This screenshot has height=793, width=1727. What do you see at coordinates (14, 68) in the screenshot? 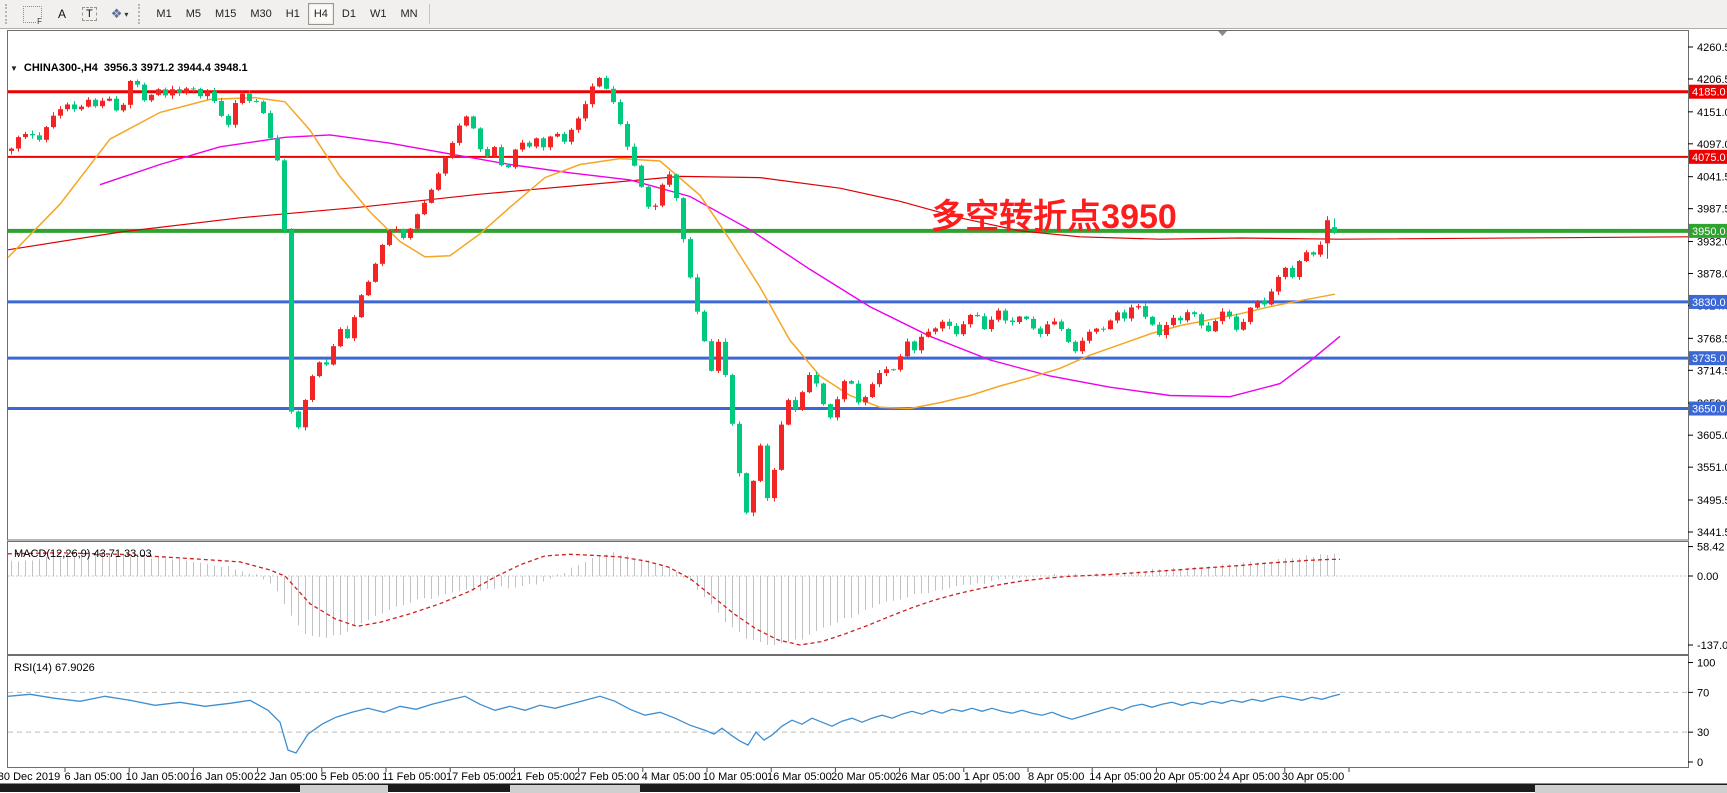
I see `chart-dropdown-icon: ▼` at bounding box center [14, 68].